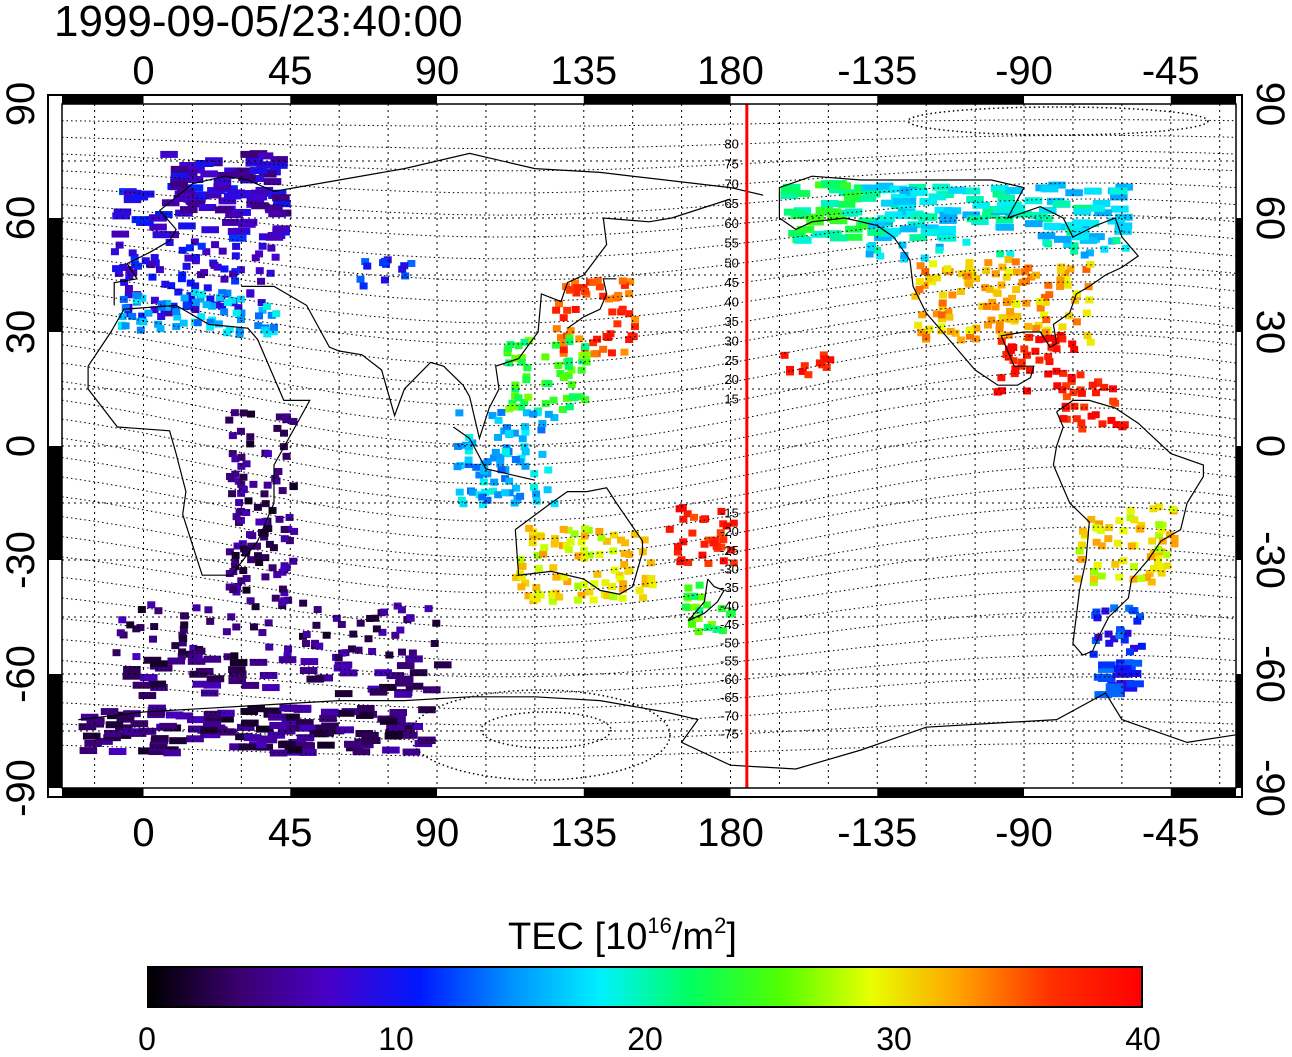 The image size is (1292, 1057). What do you see at coordinates (951, 792) in the screenshot?
I see `frame-bar` at bounding box center [951, 792].